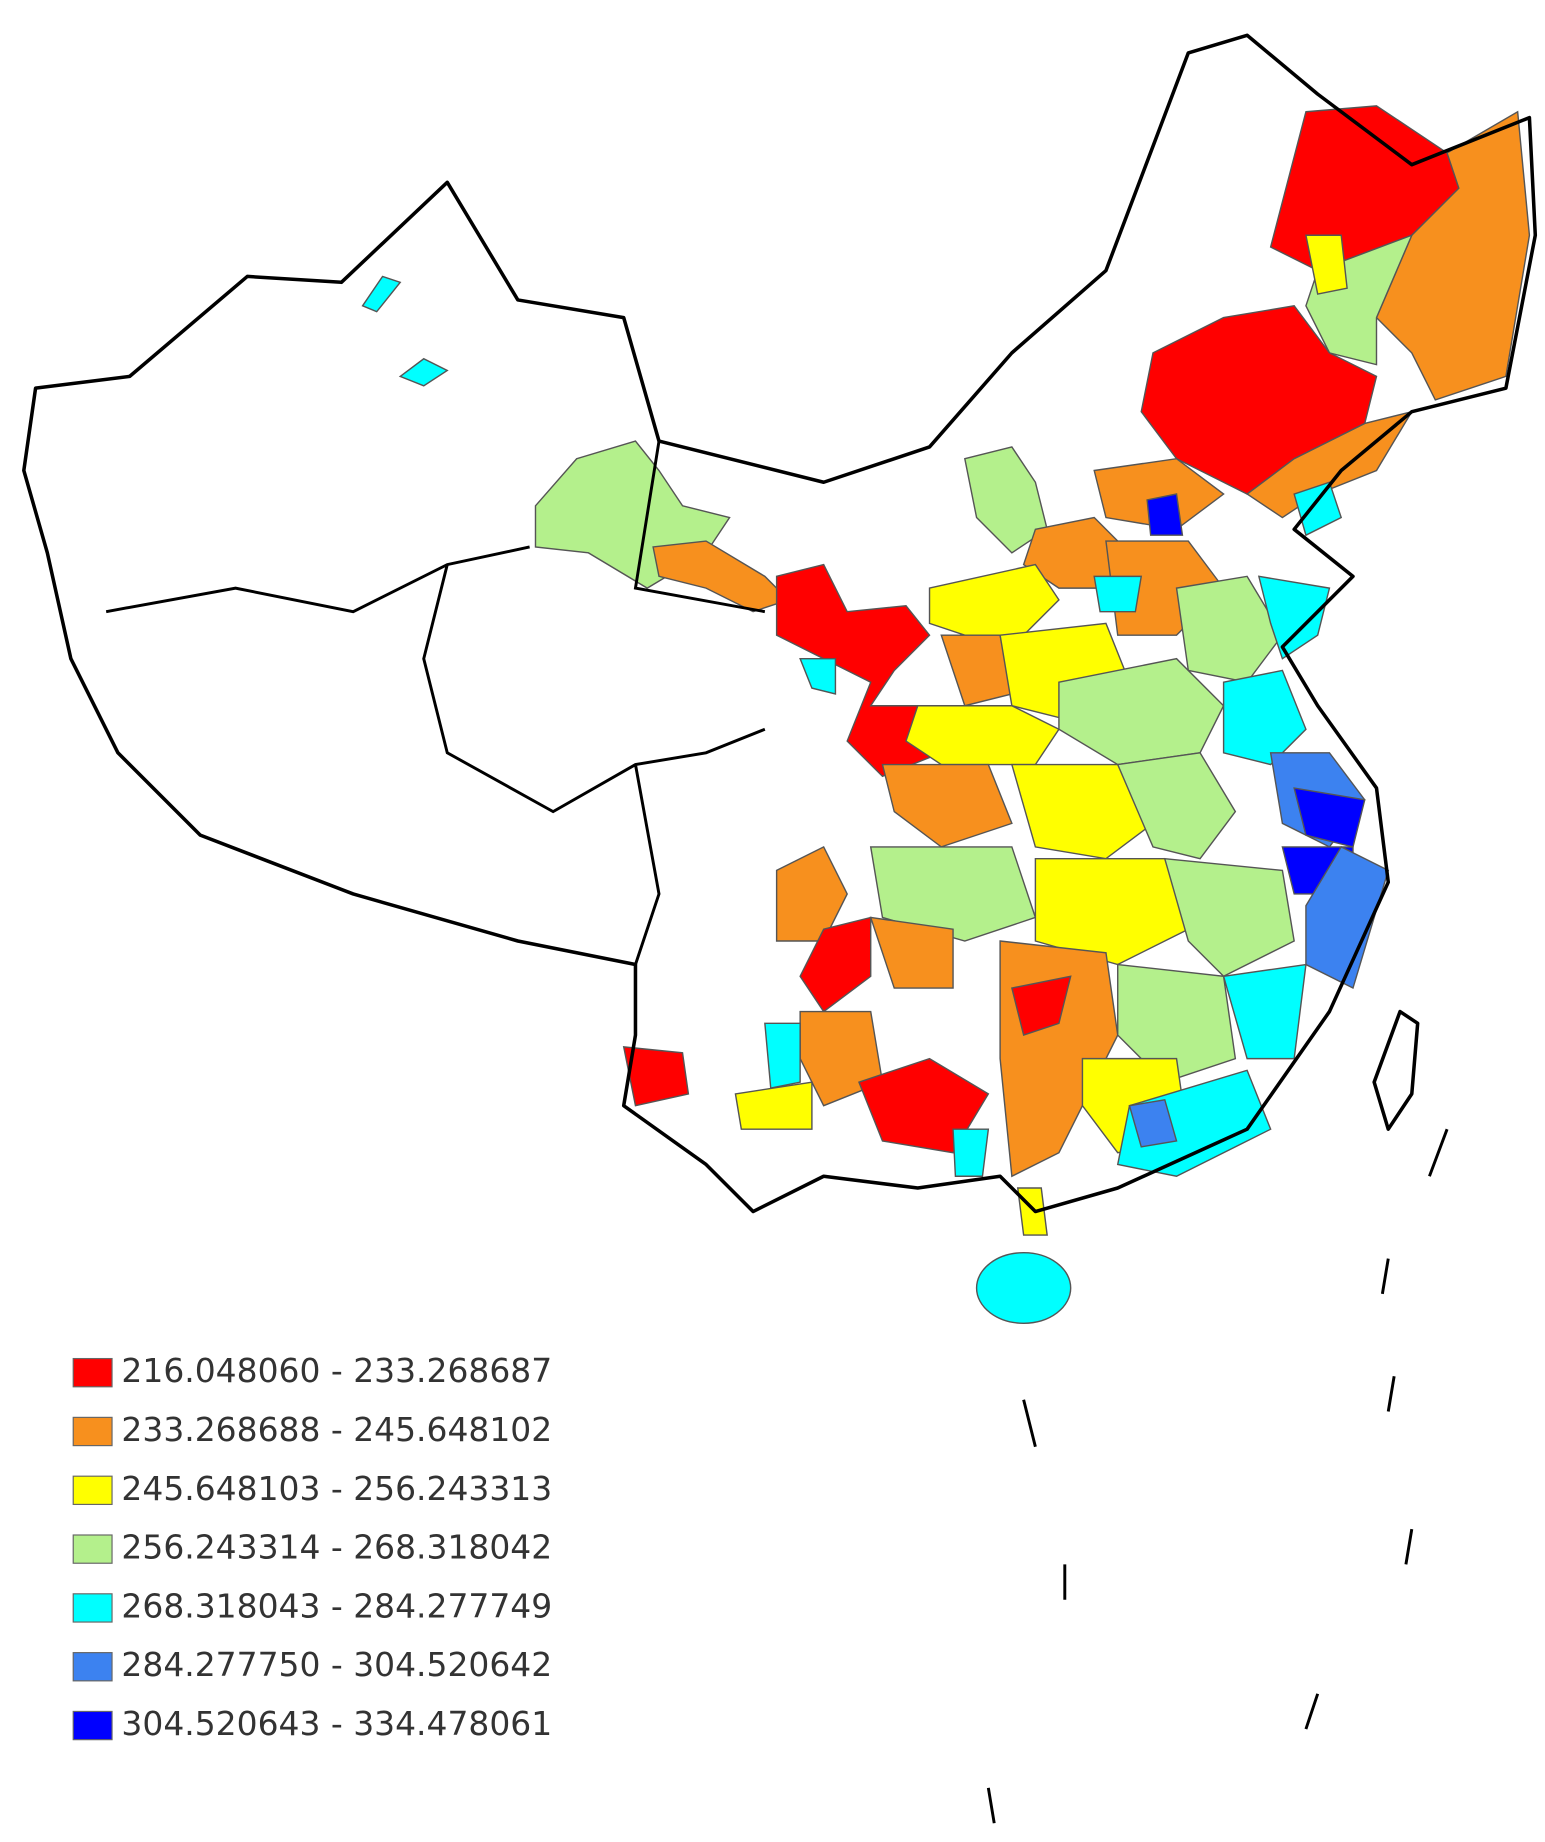  I want to click on legend-label: 284.277750 - 304.520642, so click(336, 1664).